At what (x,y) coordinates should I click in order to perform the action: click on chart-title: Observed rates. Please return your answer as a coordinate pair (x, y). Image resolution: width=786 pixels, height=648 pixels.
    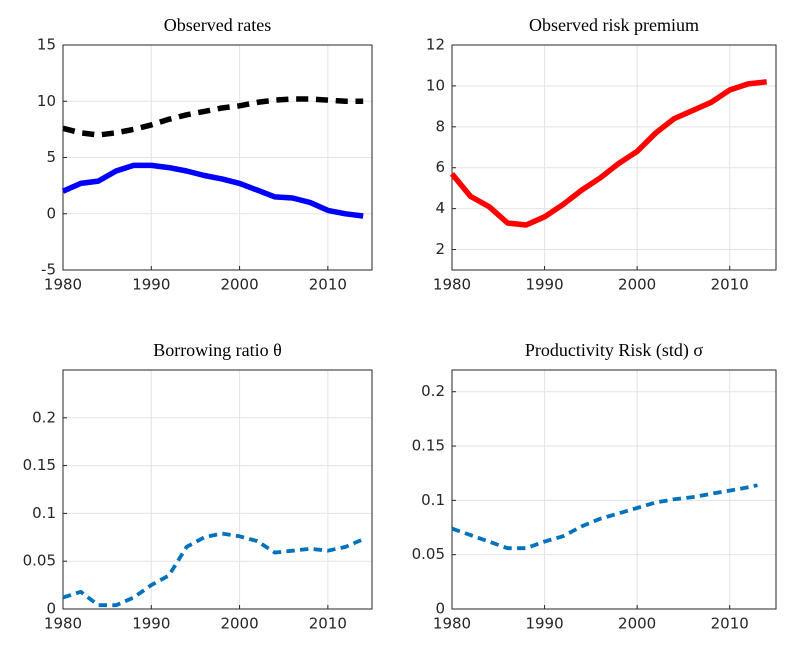
    Looking at the image, I should click on (217, 25).